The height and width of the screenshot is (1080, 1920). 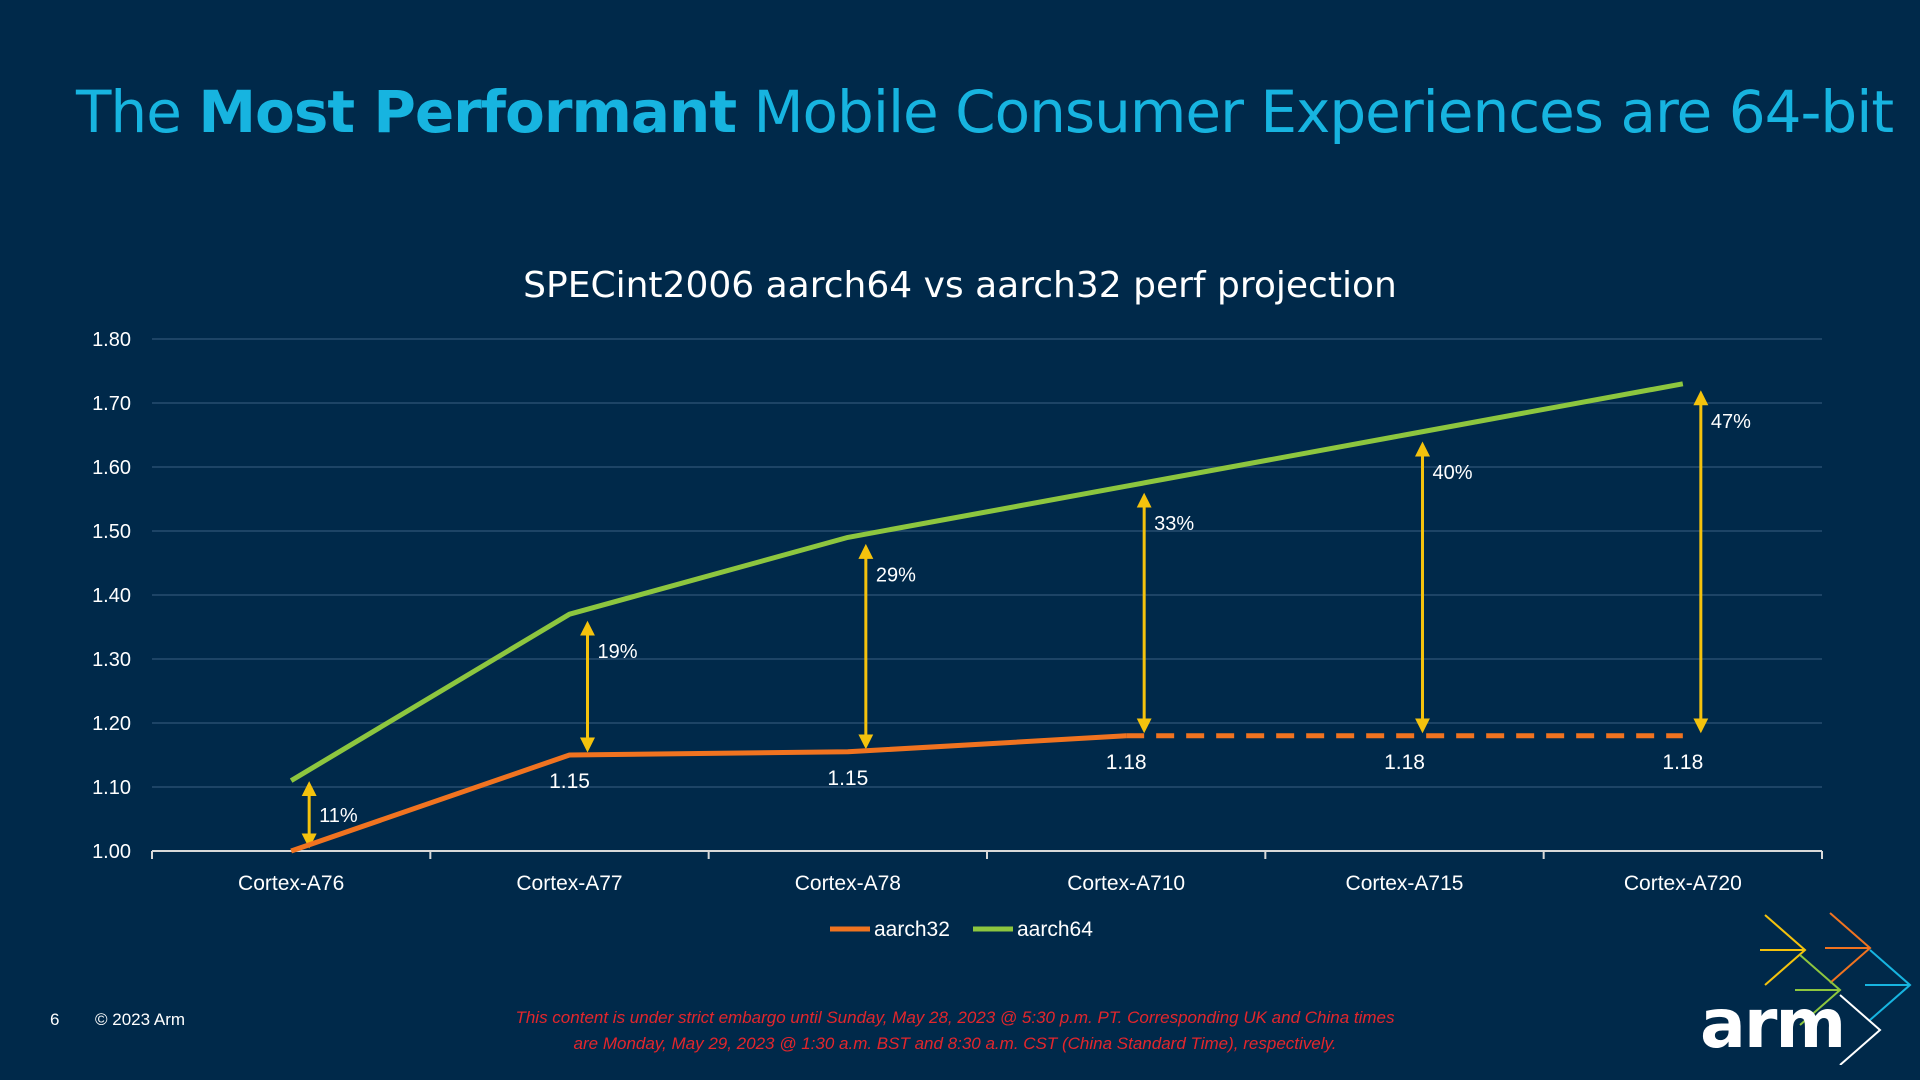 What do you see at coordinates (111, 724) in the screenshot?
I see `y-tick-label: 1.20` at bounding box center [111, 724].